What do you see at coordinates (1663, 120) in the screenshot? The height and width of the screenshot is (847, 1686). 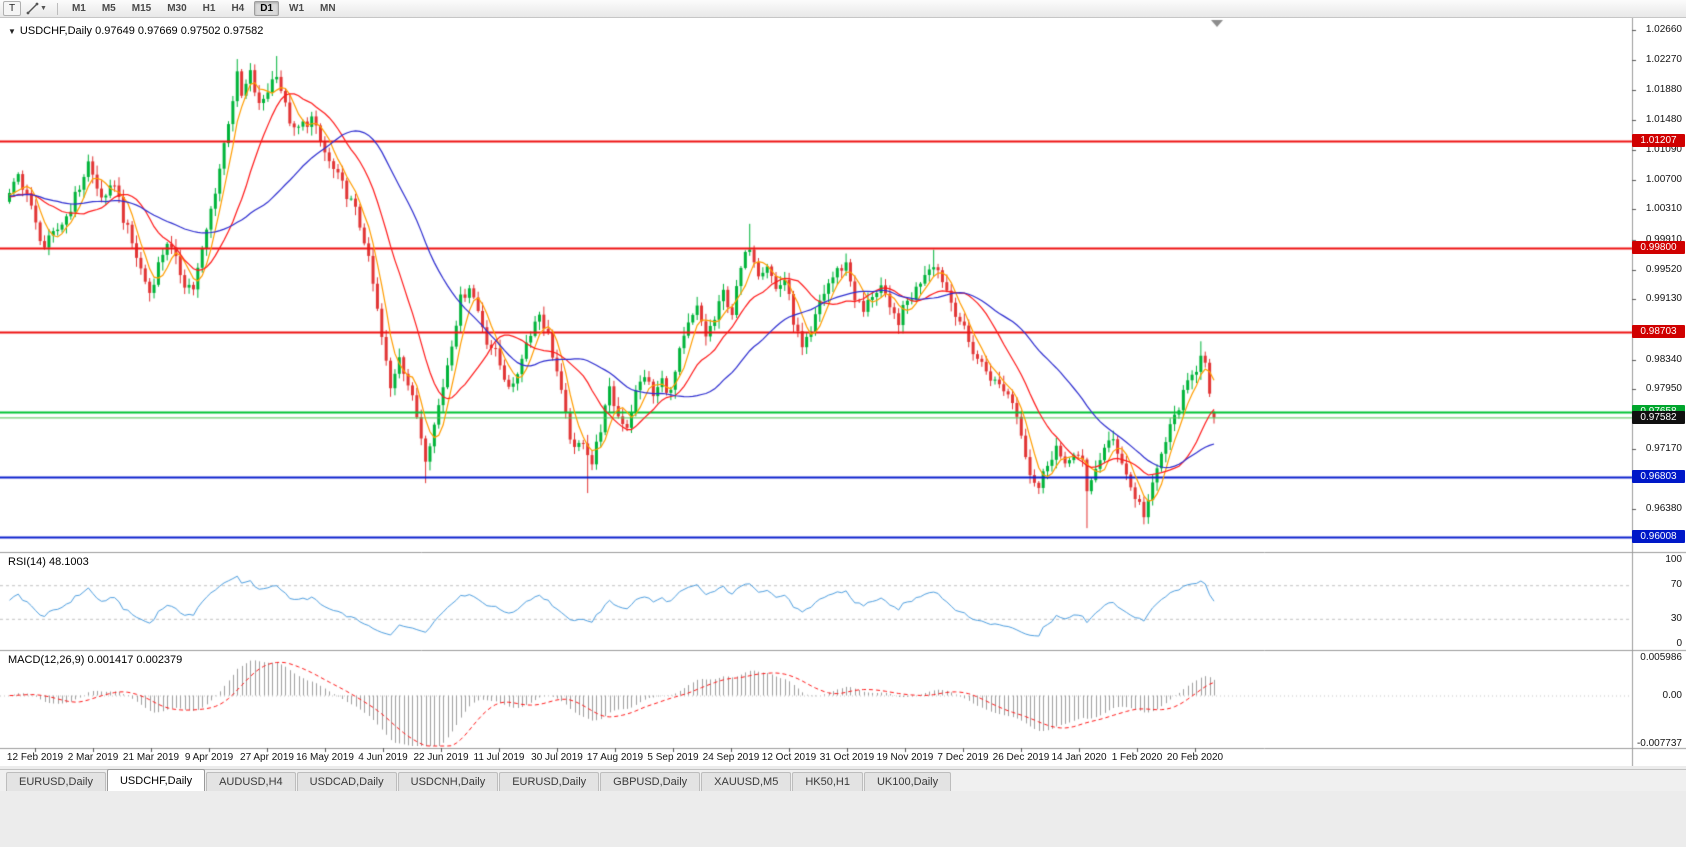 I see `y-axis-tick: 1.01480` at bounding box center [1663, 120].